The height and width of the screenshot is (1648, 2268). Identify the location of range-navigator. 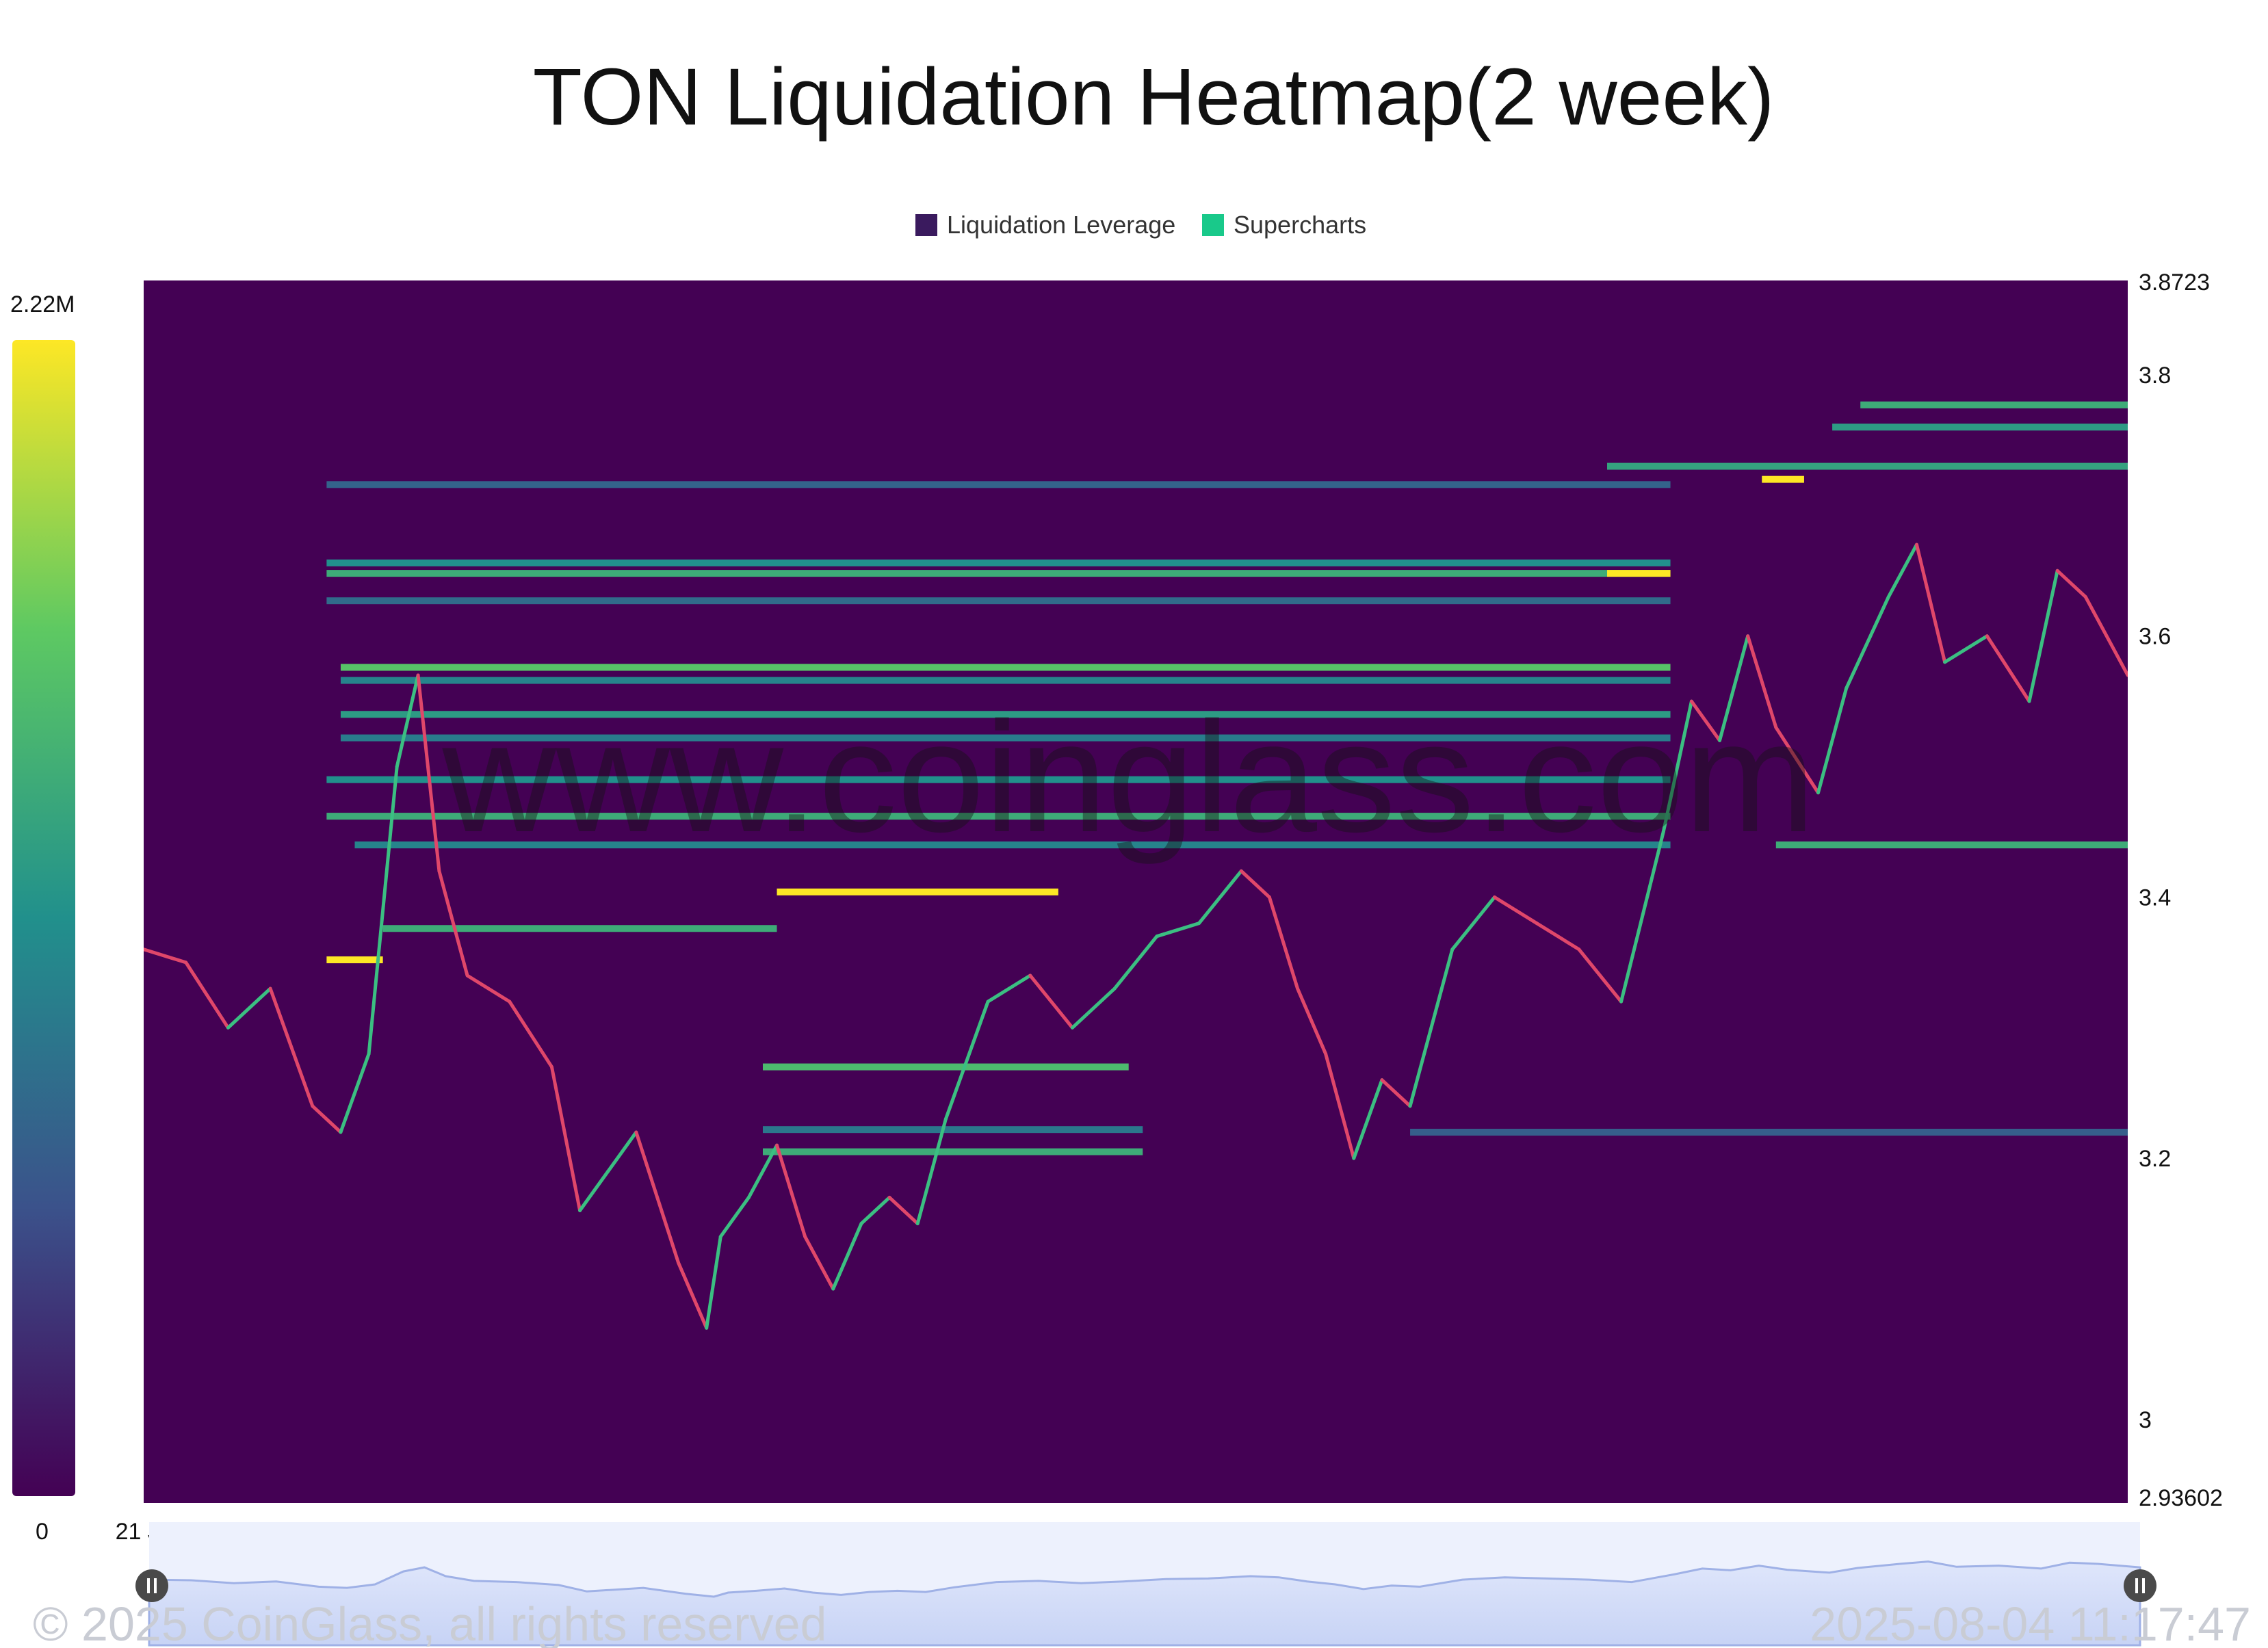
(1145, 1584).